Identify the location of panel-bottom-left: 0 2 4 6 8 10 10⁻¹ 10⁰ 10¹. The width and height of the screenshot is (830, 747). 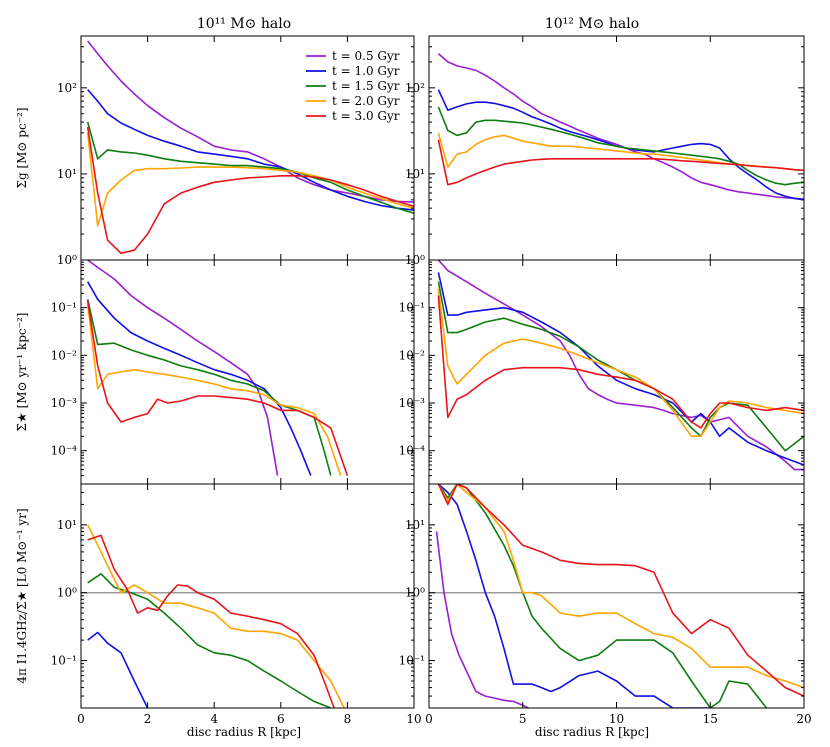
(236, 604).